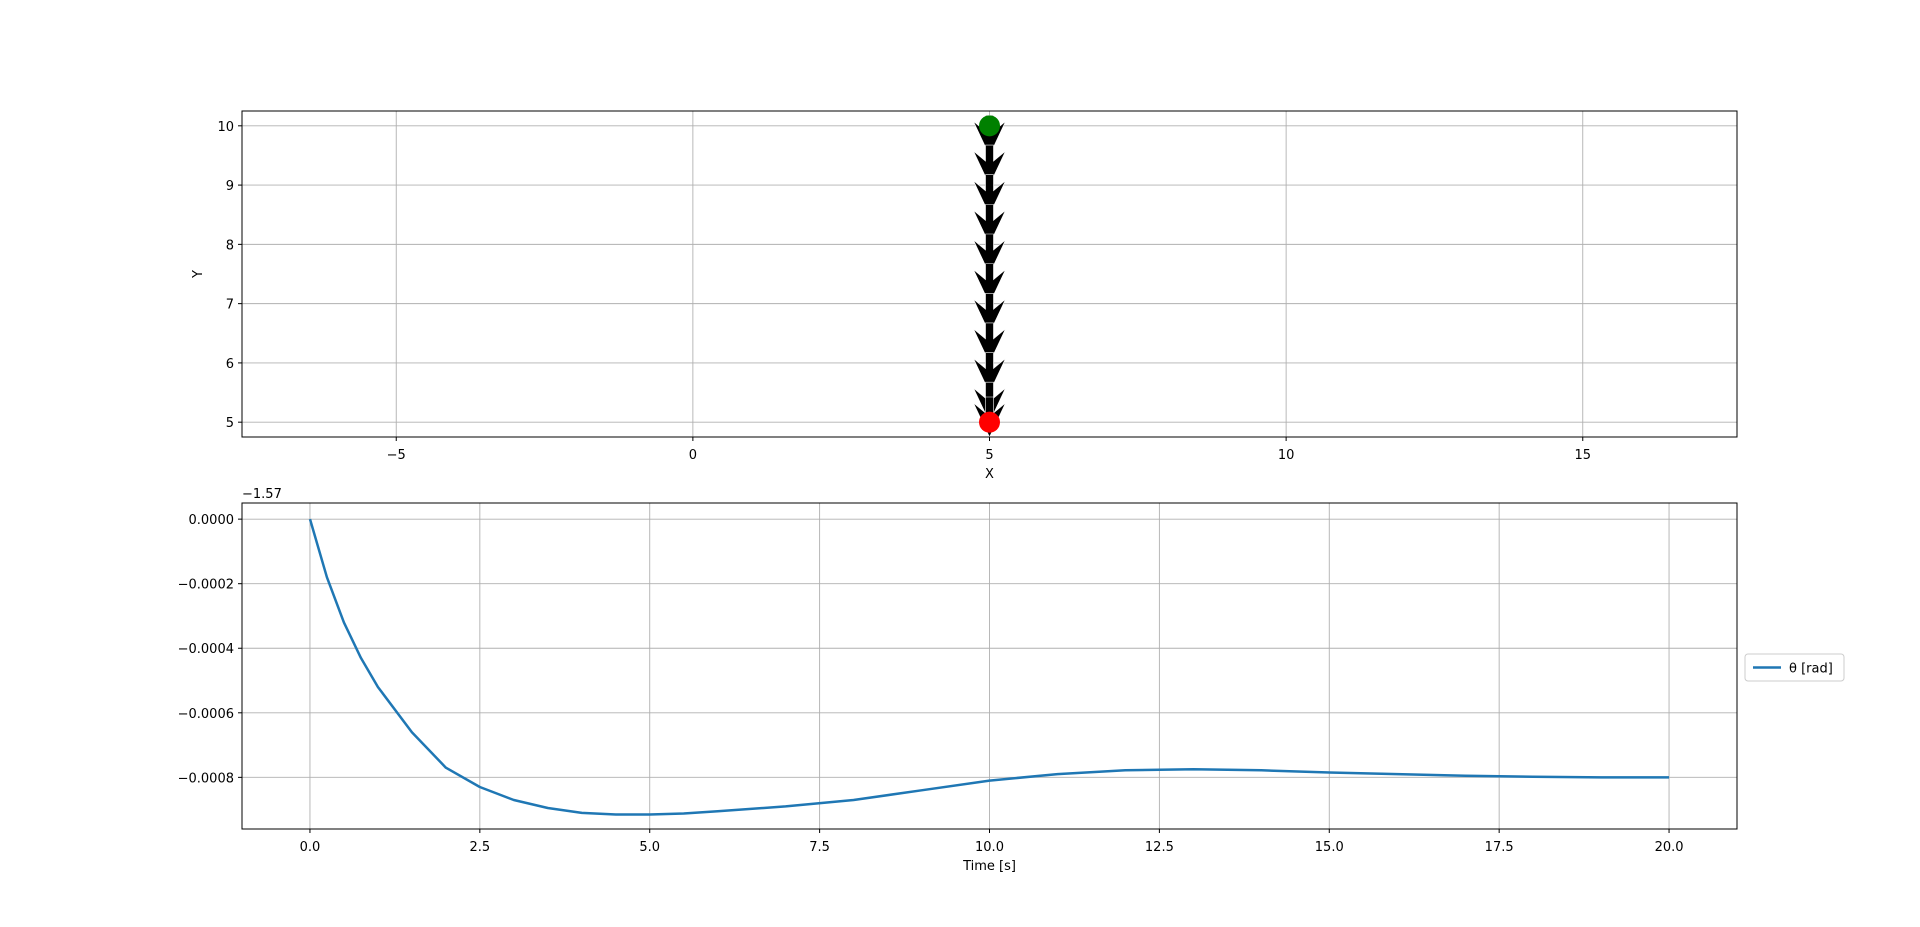 The width and height of the screenshot is (1920, 927). What do you see at coordinates (212, 520) in the screenshot?
I see `y-tick-label: 0.0000` at bounding box center [212, 520].